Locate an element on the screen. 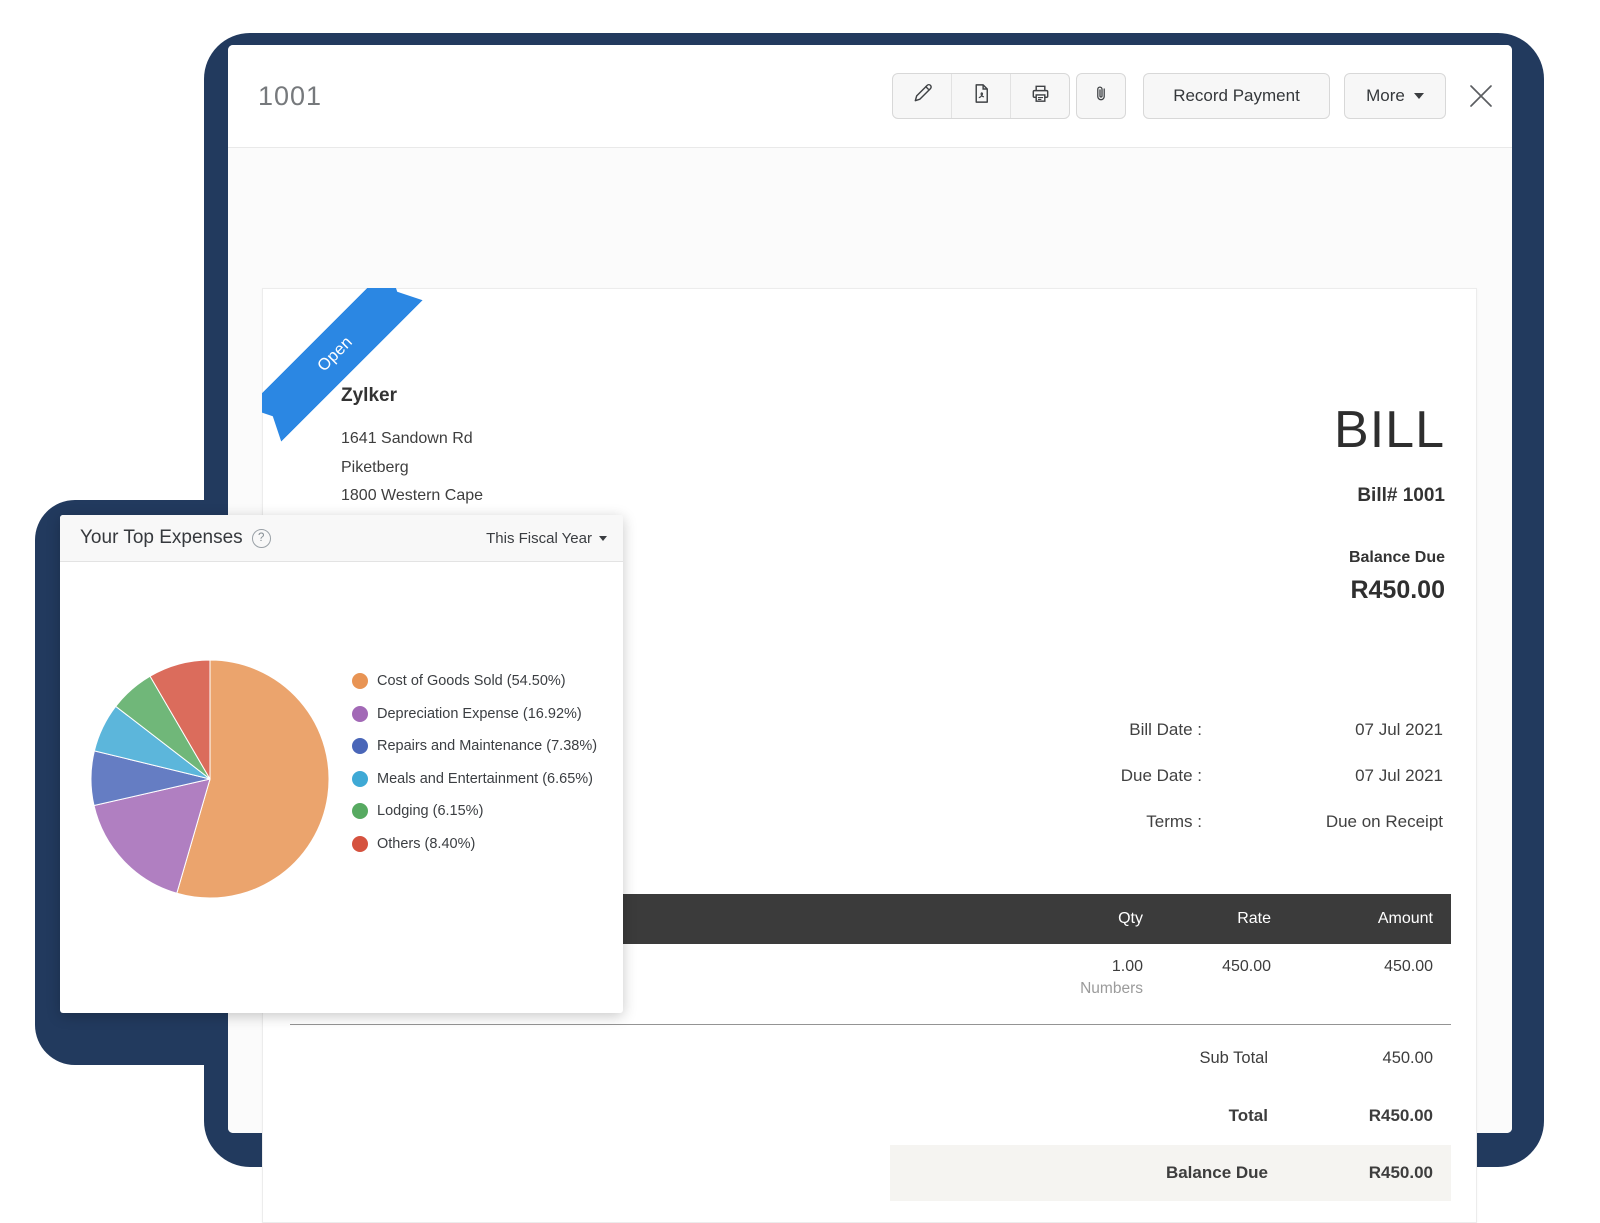  legend-label: Meals and Entertainment (6.65%) is located at coordinates (485, 778).